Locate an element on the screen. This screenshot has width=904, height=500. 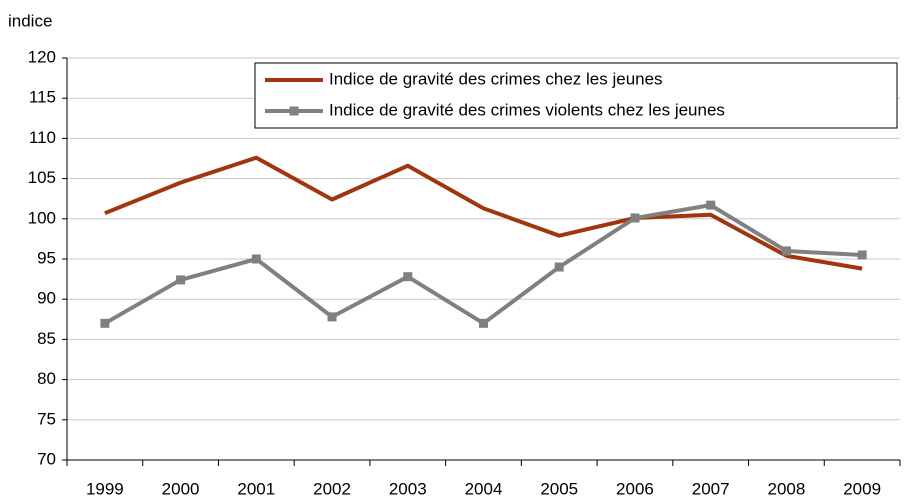
y-tick-label: 70 is located at coordinates (46, 458).